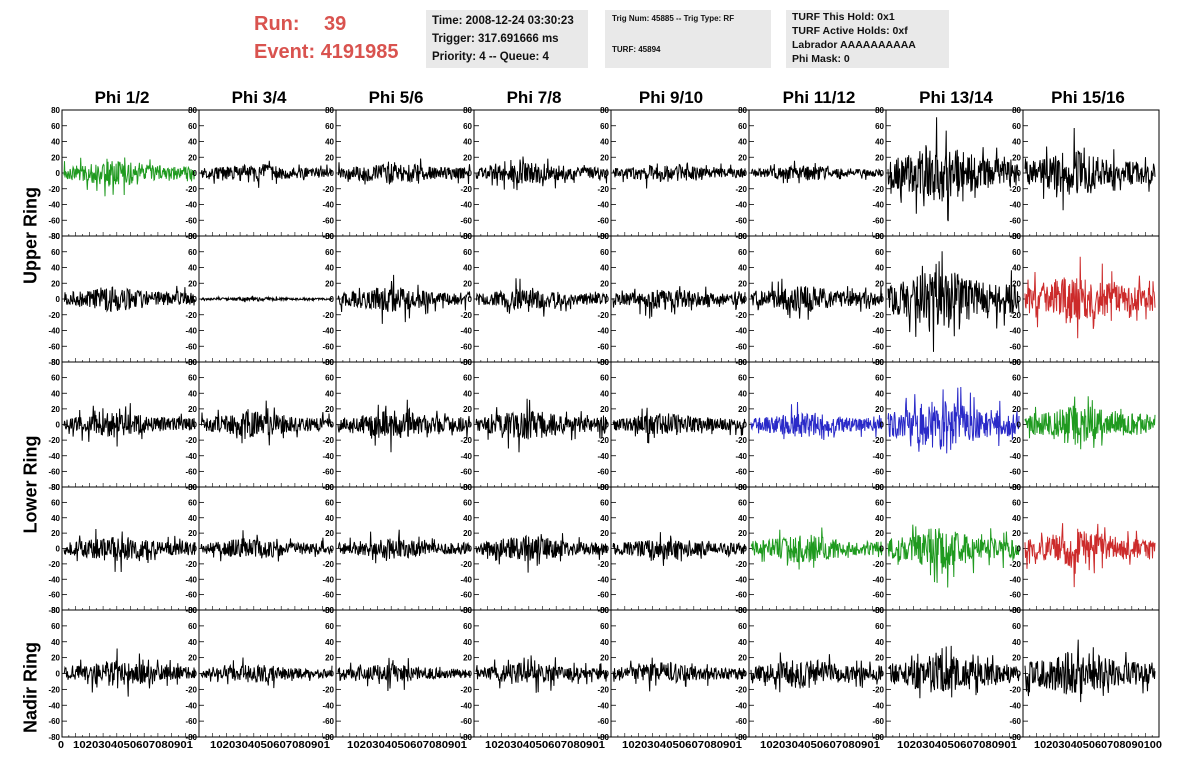 This screenshot has height=772, width=1196. Describe the element at coordinates (673, 674) in the screenshot. I see `waveform-panel-r5-c5: 80 60 40 20 0 -20 -40 -60 -80` at that location.